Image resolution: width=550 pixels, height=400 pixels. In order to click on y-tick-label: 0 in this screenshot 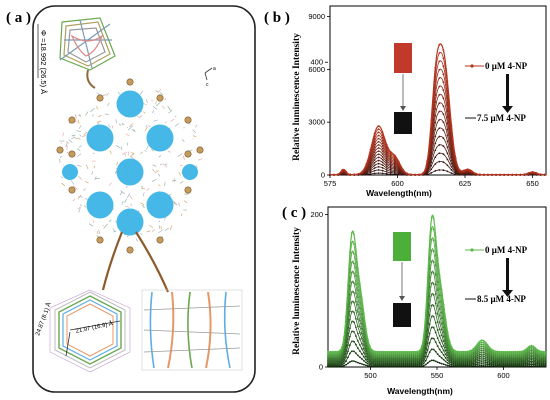, I will do `click(323, 175)`.